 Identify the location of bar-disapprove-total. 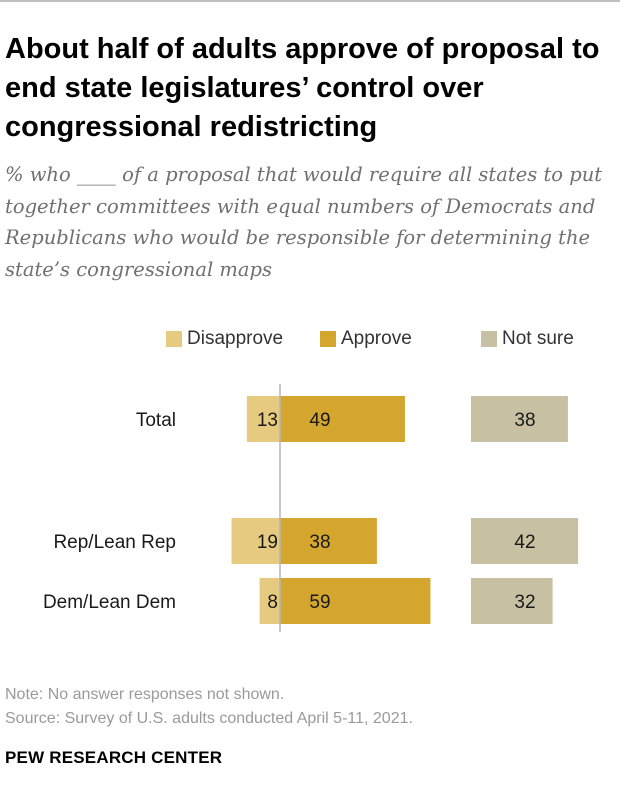
(263, 419).